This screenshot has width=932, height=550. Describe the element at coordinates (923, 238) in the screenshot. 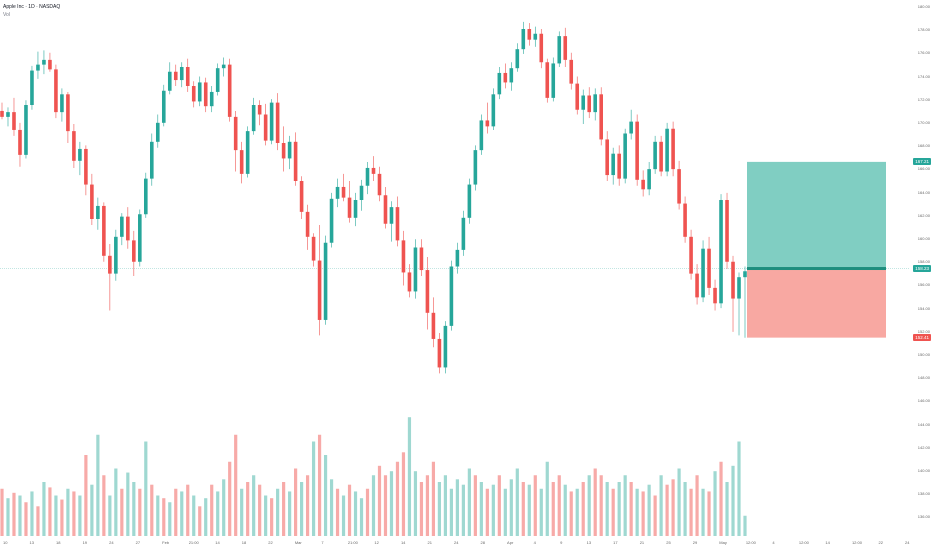

I see `price-tick: 160.00` at that location.